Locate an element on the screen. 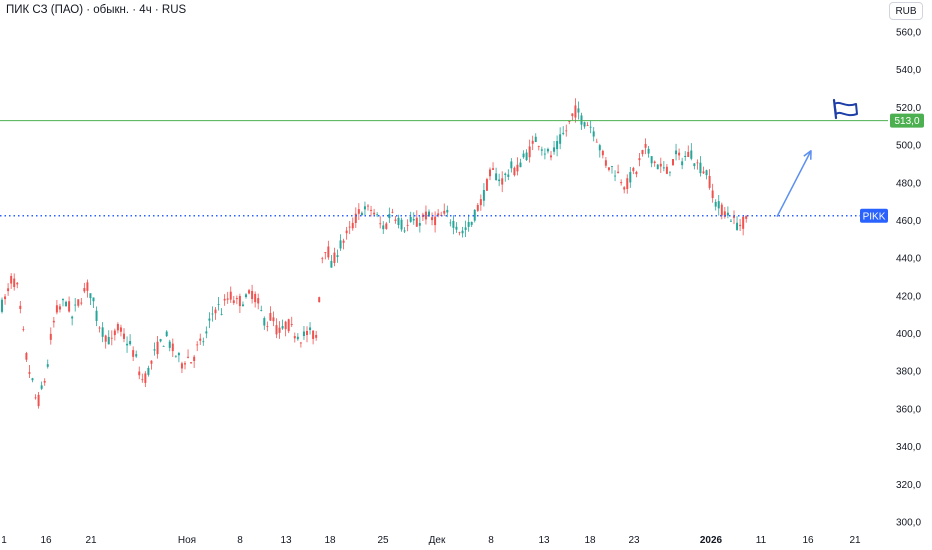  flag-icon is located at coordinates (845, 109).